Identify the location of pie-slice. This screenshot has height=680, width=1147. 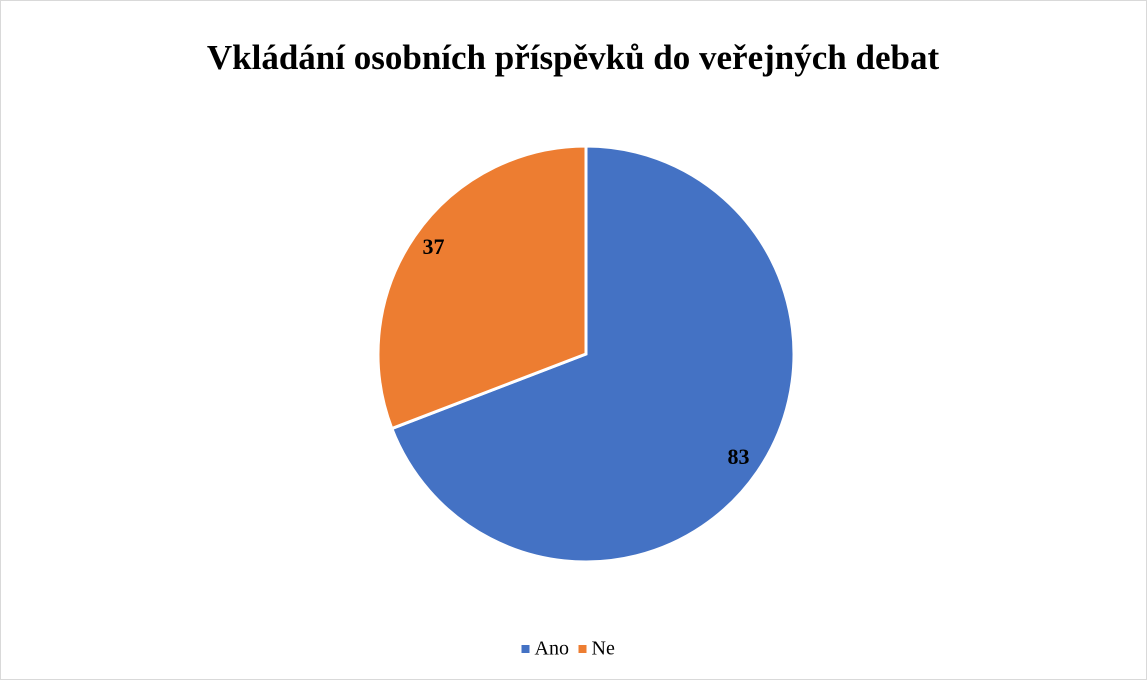
(482, 287).